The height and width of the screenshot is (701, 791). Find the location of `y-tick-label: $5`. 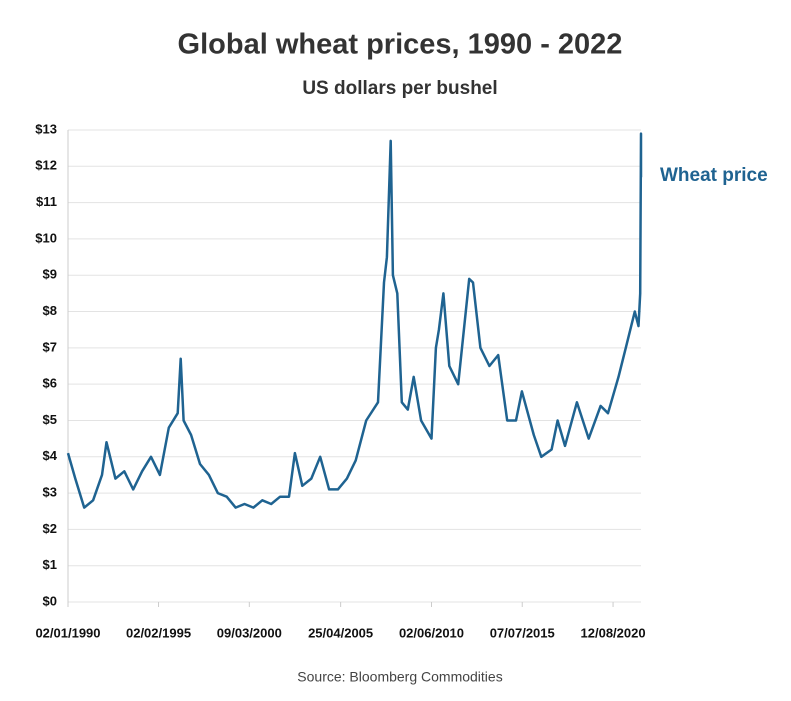

y-tick-label: $5 is located at coordinates (50, 419).